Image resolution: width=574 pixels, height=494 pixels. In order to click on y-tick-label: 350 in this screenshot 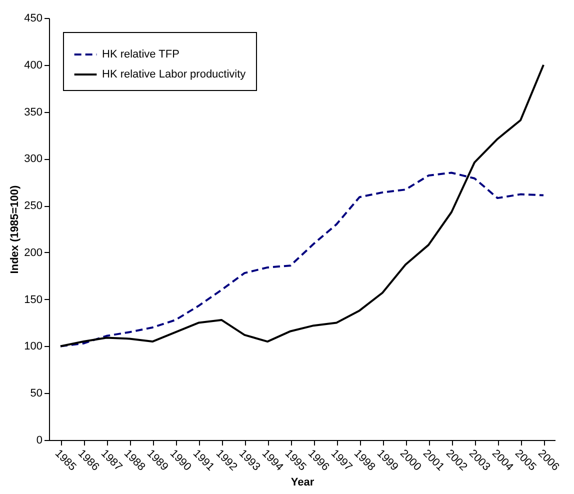, I will do `click(33, 112)`.